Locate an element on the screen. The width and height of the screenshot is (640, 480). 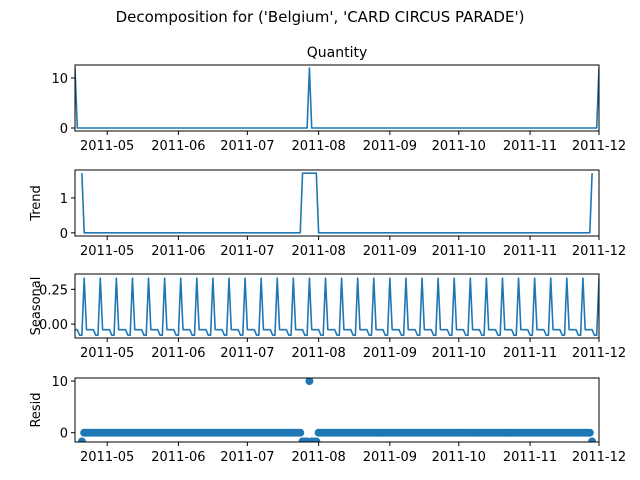
subplot-title: Quantity is located at coordinates (337, 53).